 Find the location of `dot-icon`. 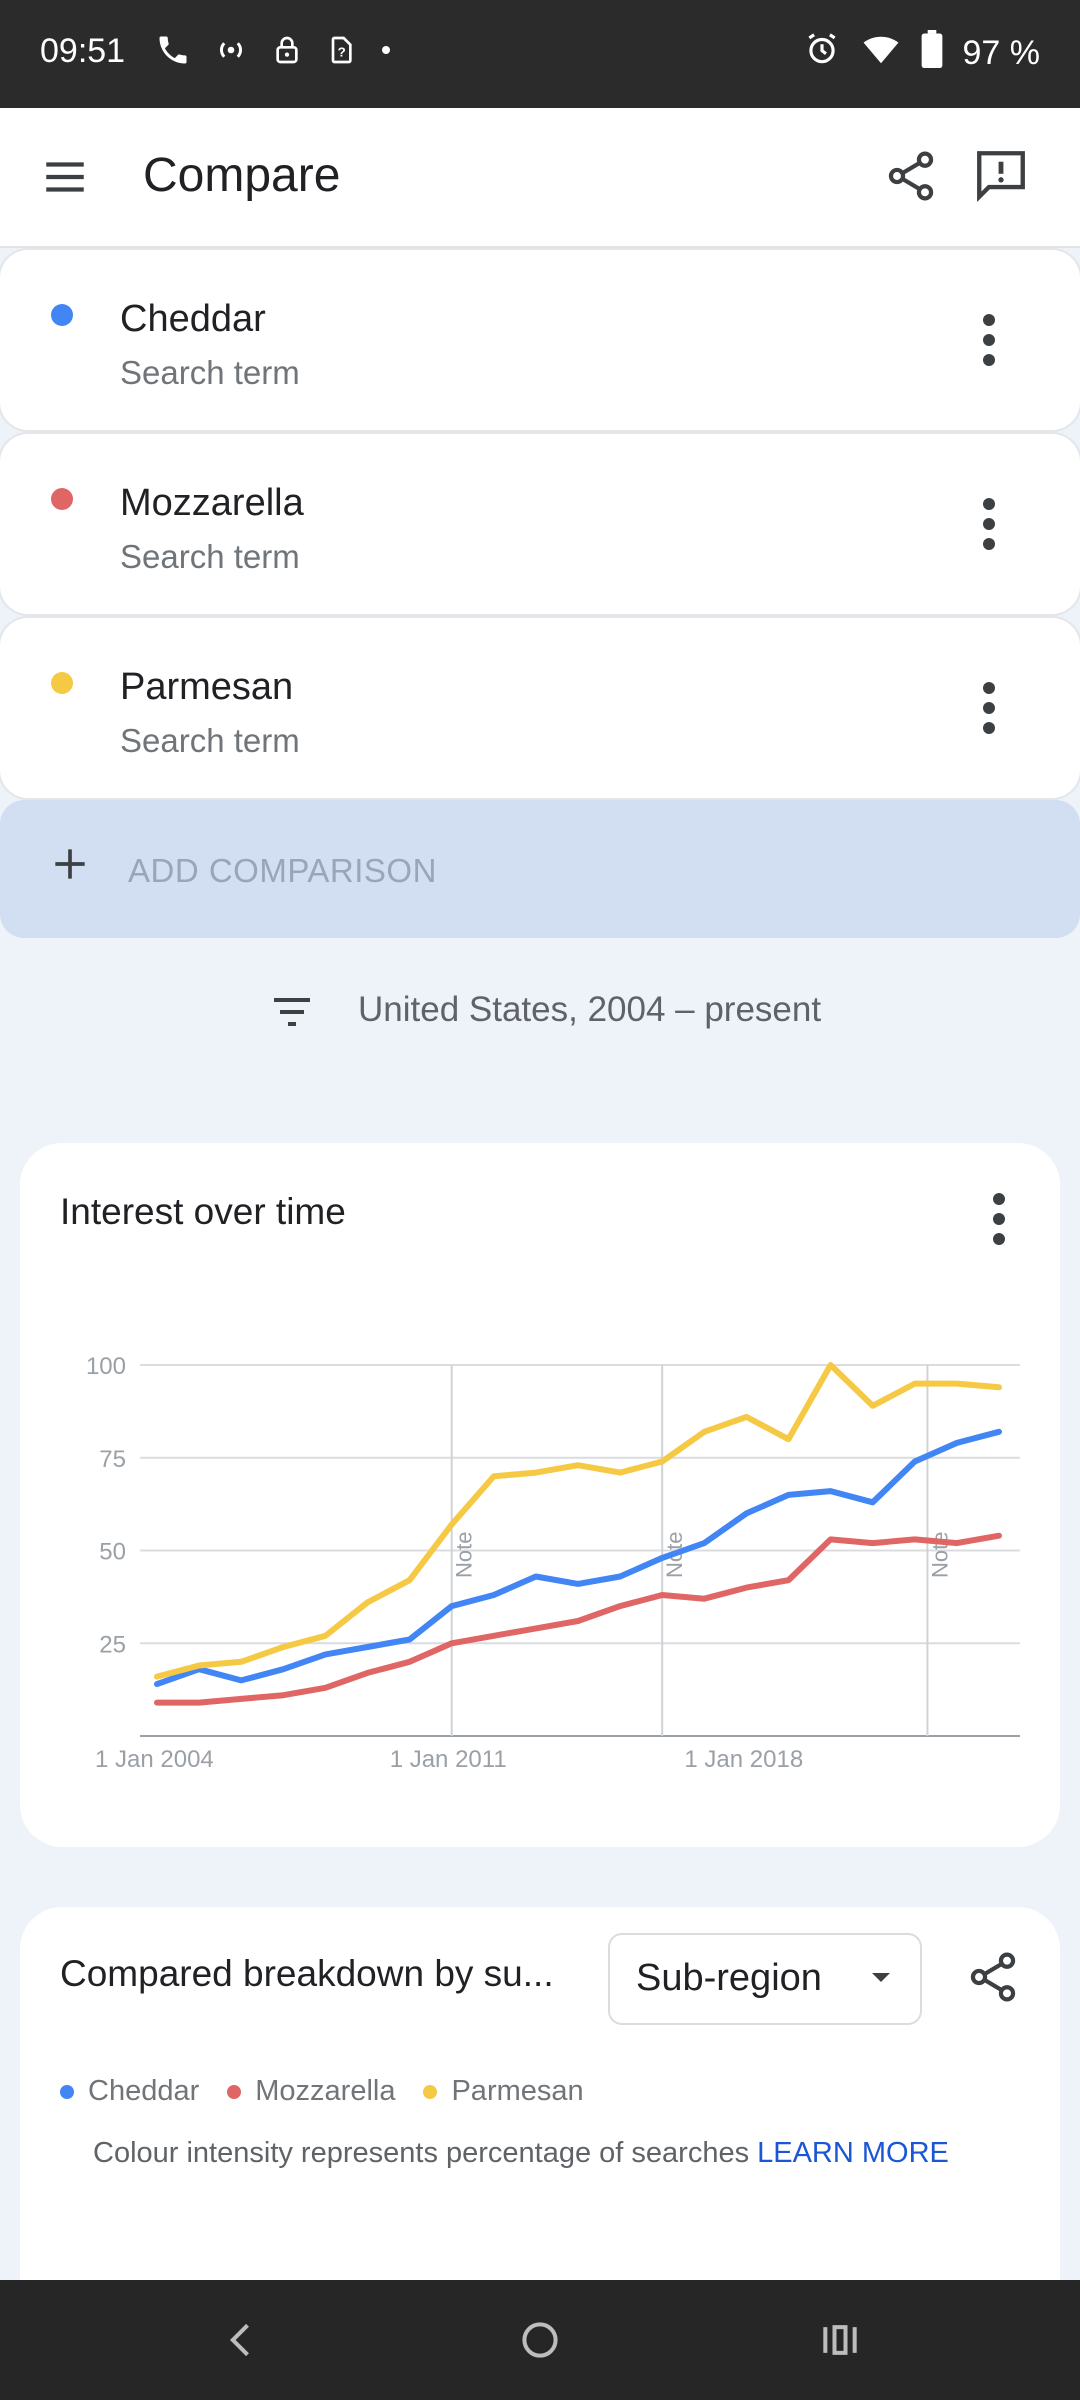

dot-icon is located at coordinates (386, 54).